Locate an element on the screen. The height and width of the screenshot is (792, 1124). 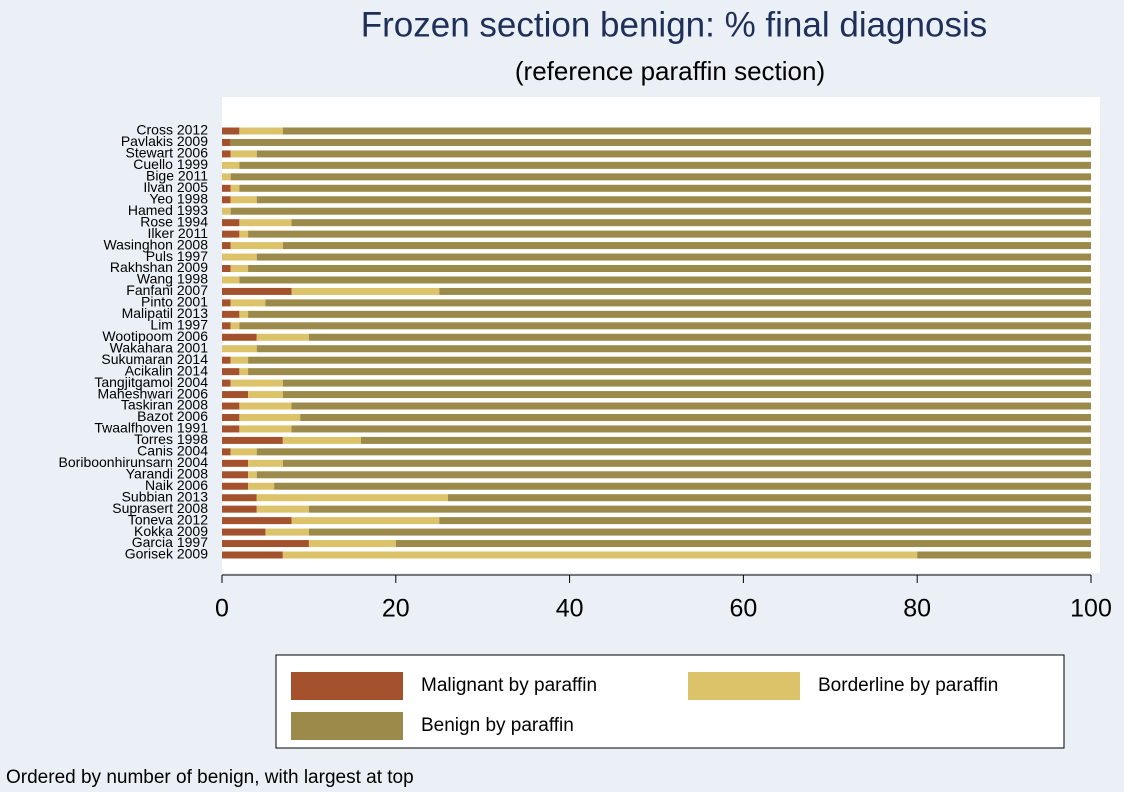
legend-label: Borderline by paraffin is located at coordinates (908, 685).